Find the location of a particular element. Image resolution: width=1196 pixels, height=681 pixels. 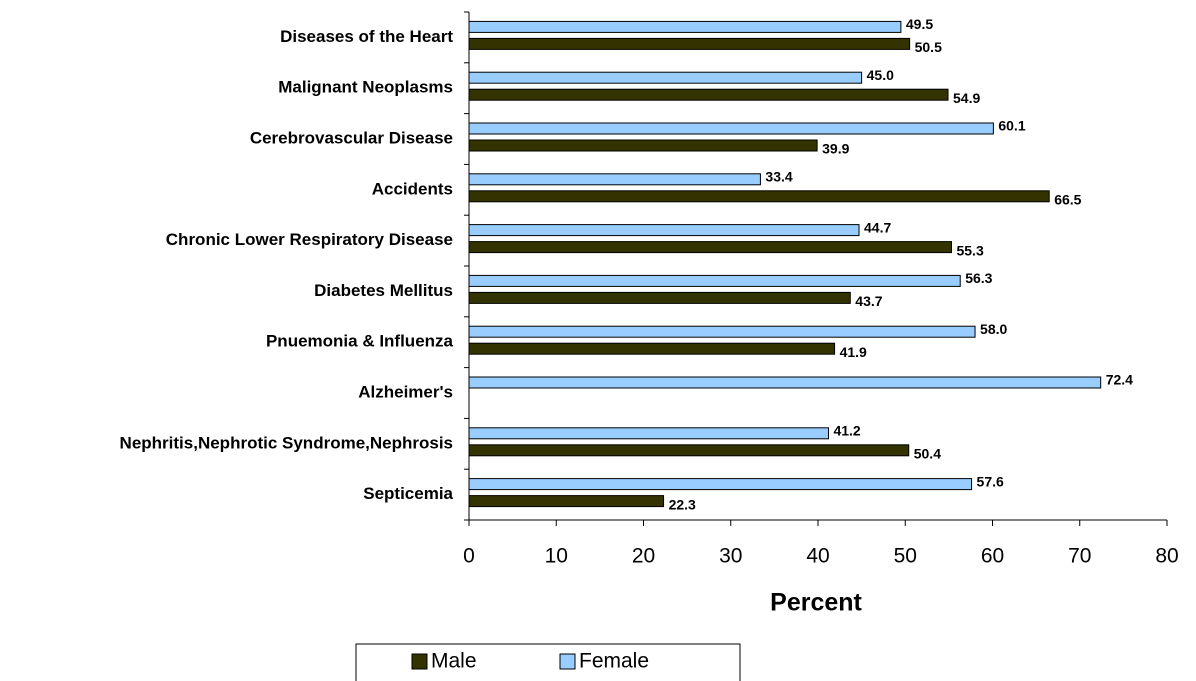

legend-label: Female is located at coordinates (614, 661).